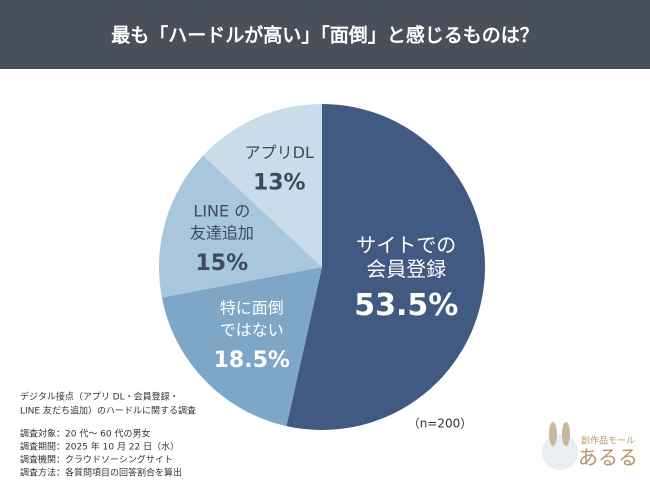 The image size is (650, 488). What do you see at coordinates (252, 360) in the screenshot?
I see `value-label: 18.5%` at bounding box center [252, 360].